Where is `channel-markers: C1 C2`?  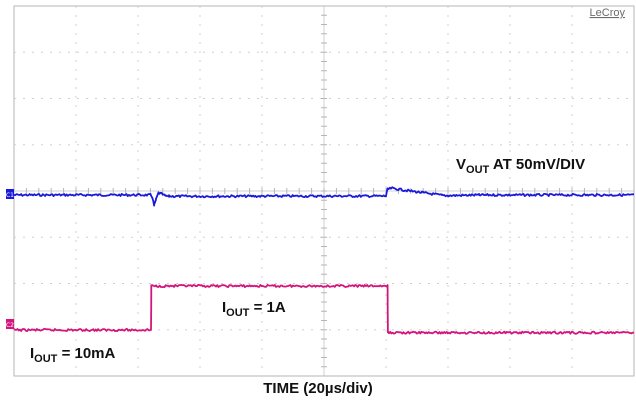 channel-markers: C1 C2 is located at coordinates (10, 259).